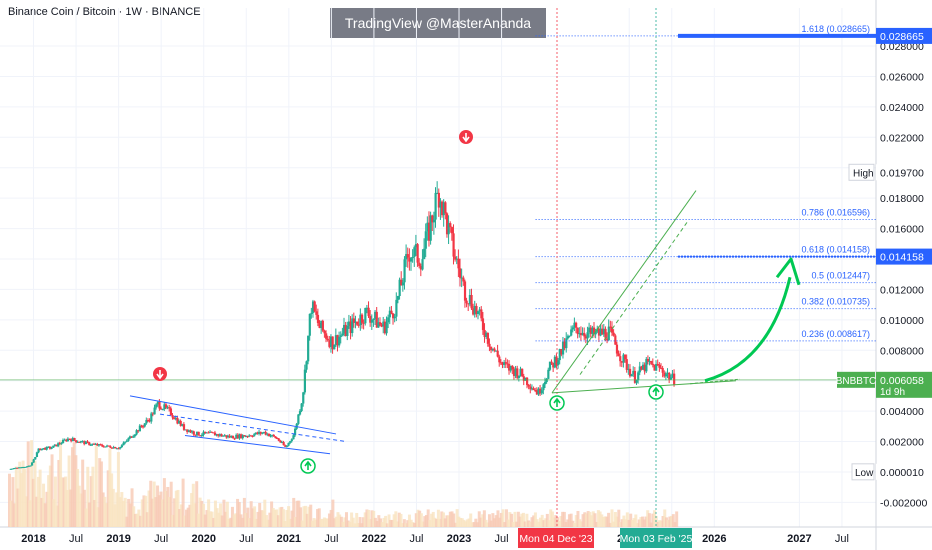  Describe the element at coordinates (308, 465) in the screenshot. I see `up-arrow-icon` at that location.